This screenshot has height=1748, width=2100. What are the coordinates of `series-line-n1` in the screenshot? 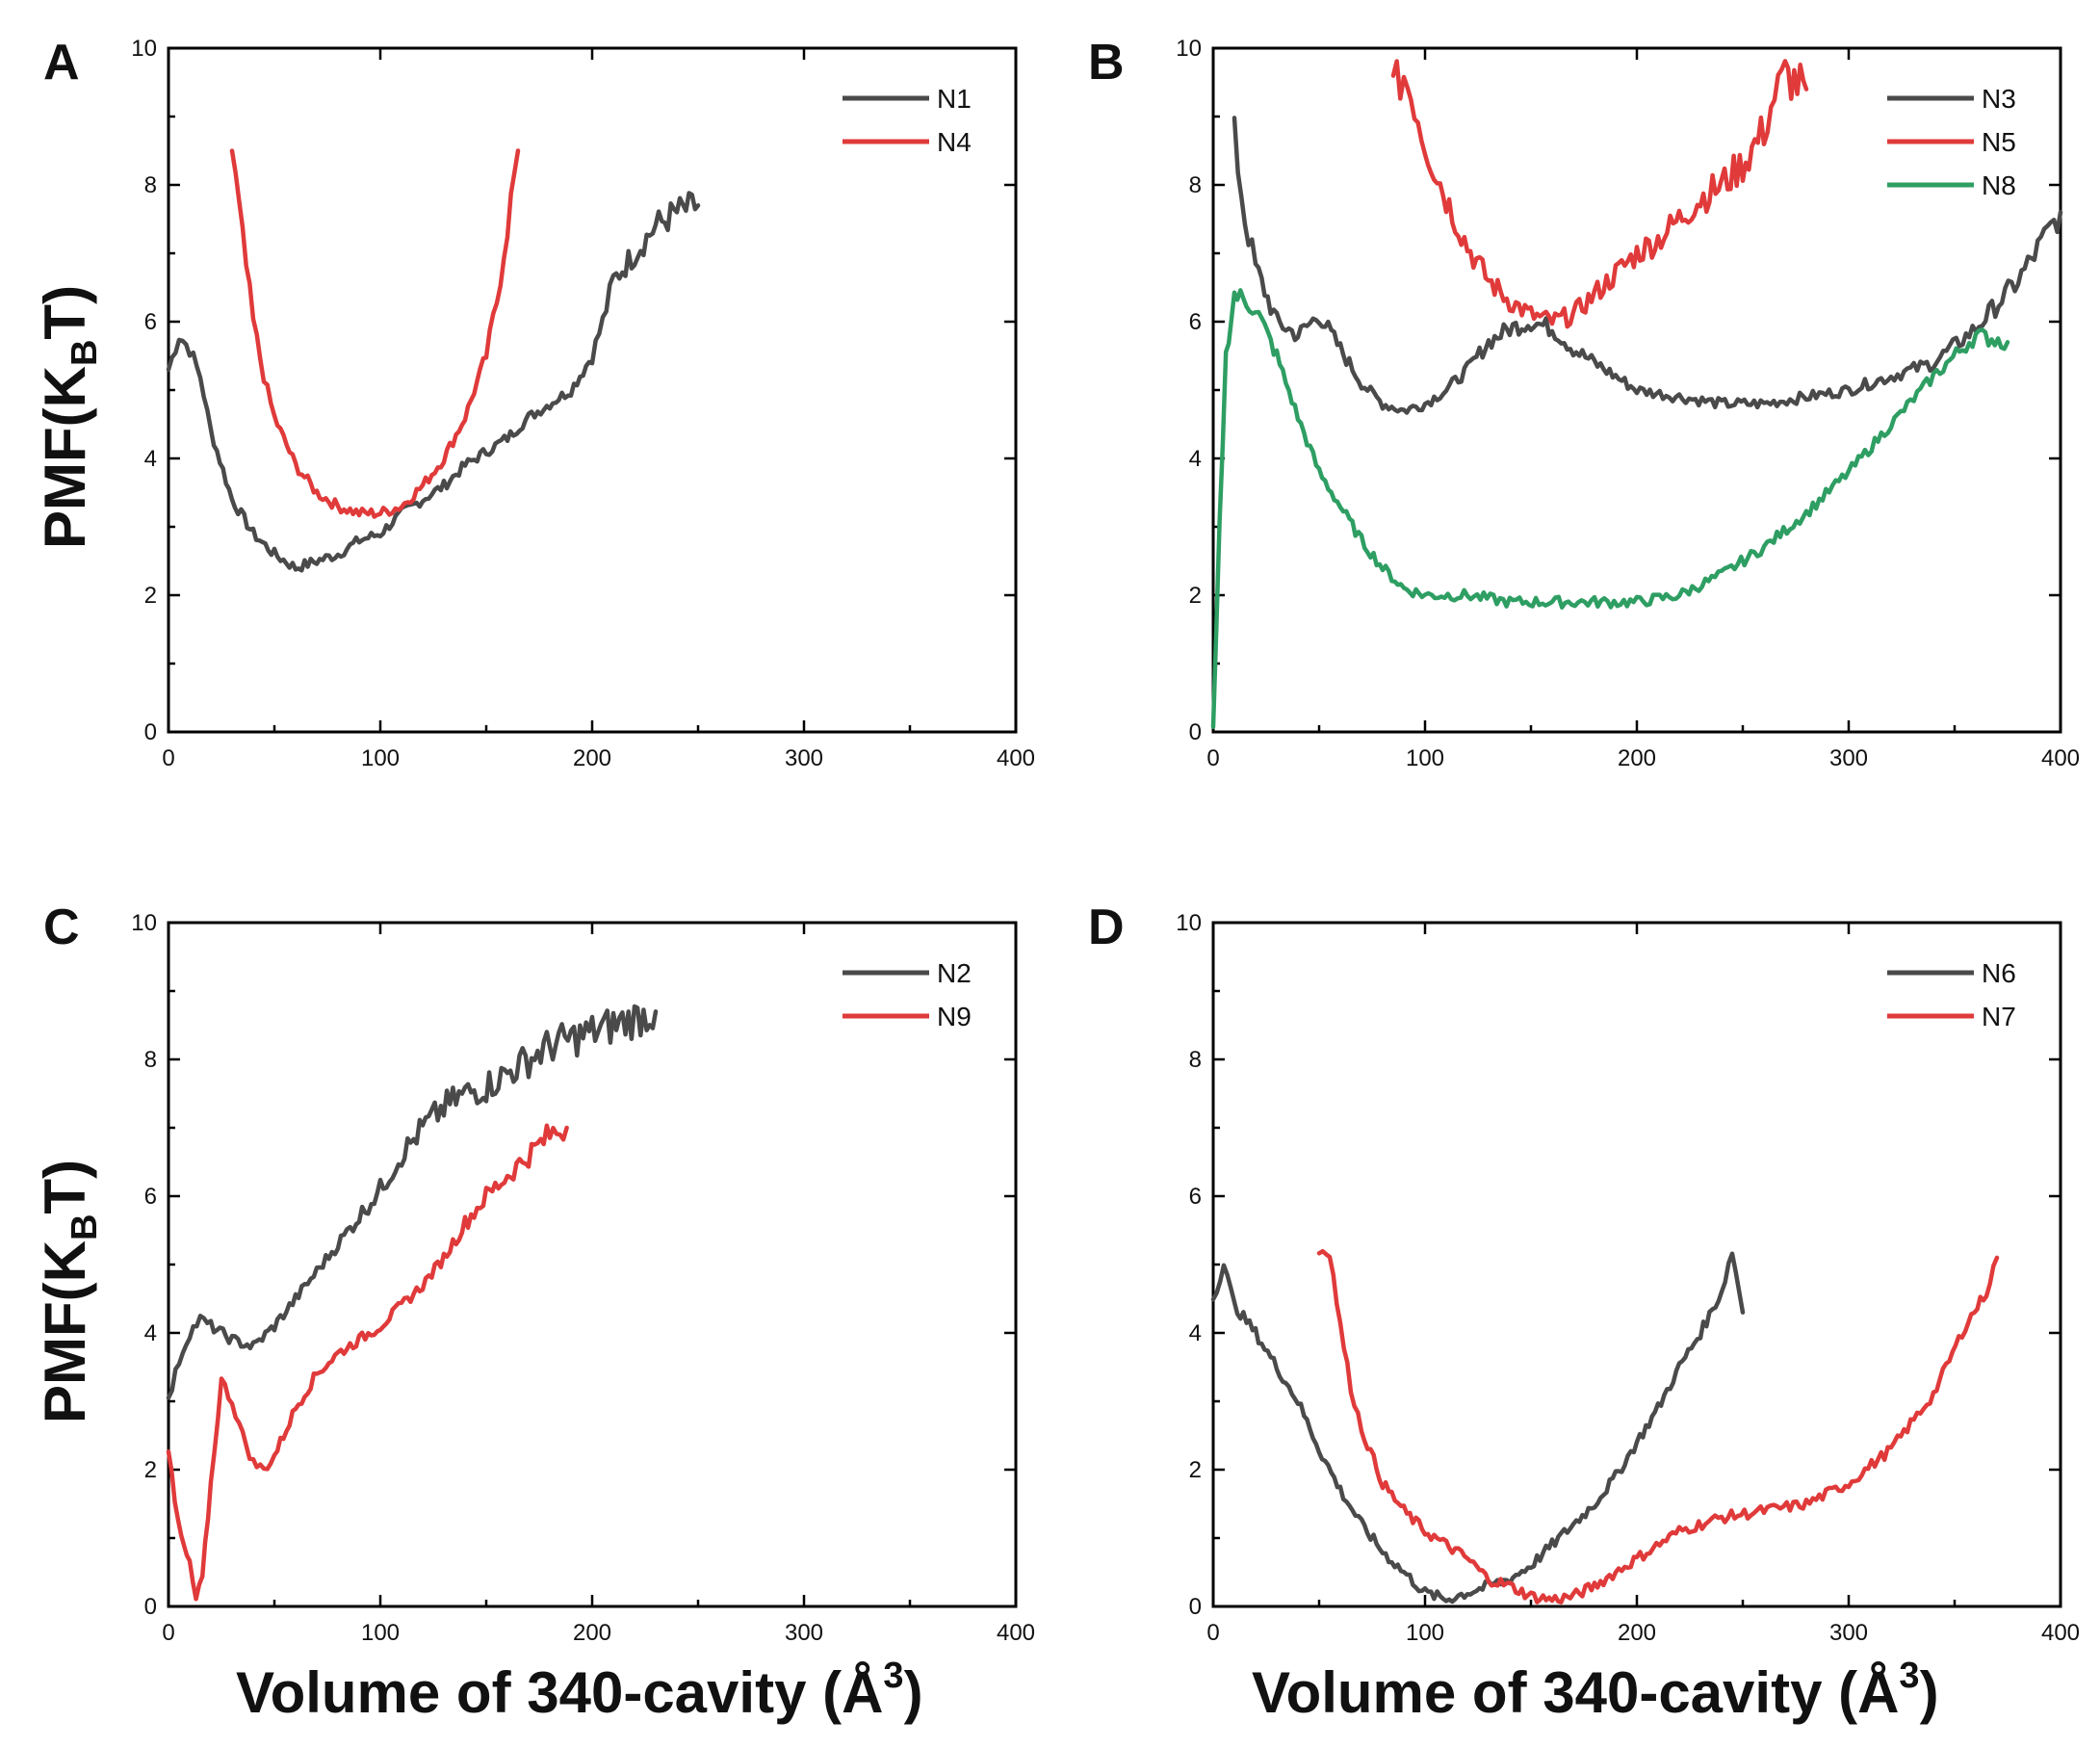 It's located at (433, 382).